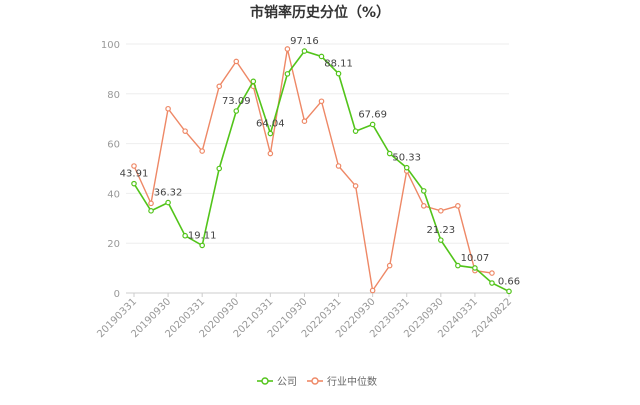 The width and height of the screenshot is (640, 405). I want to click on data-label: 19.11, so click(202, 235).